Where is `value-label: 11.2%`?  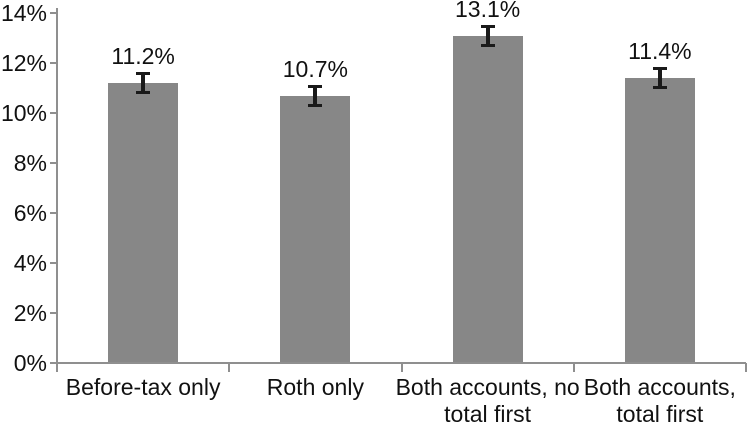
value-label: 11.2% is located at coordinates (143, 56).